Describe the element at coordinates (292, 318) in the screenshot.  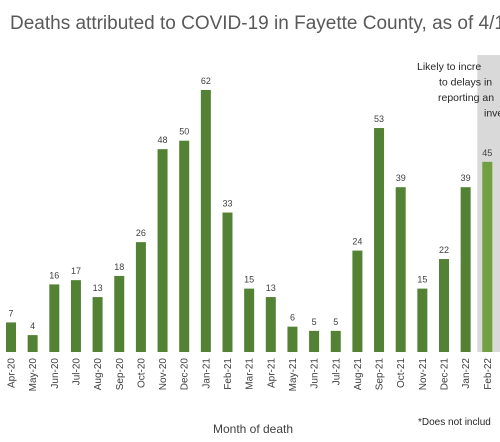
I see `value-label: 6` at that location.